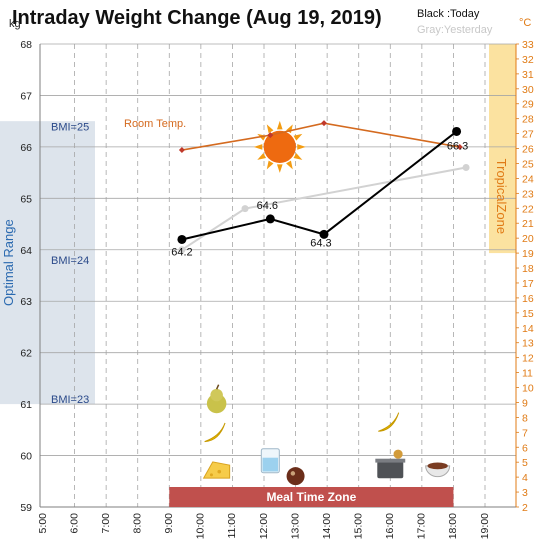 The height and width of the screenshot is (543, 540). Describe the element at coordinates (232, 526) in the screenshot. I see `x-tick-label: 11:00` at that location.